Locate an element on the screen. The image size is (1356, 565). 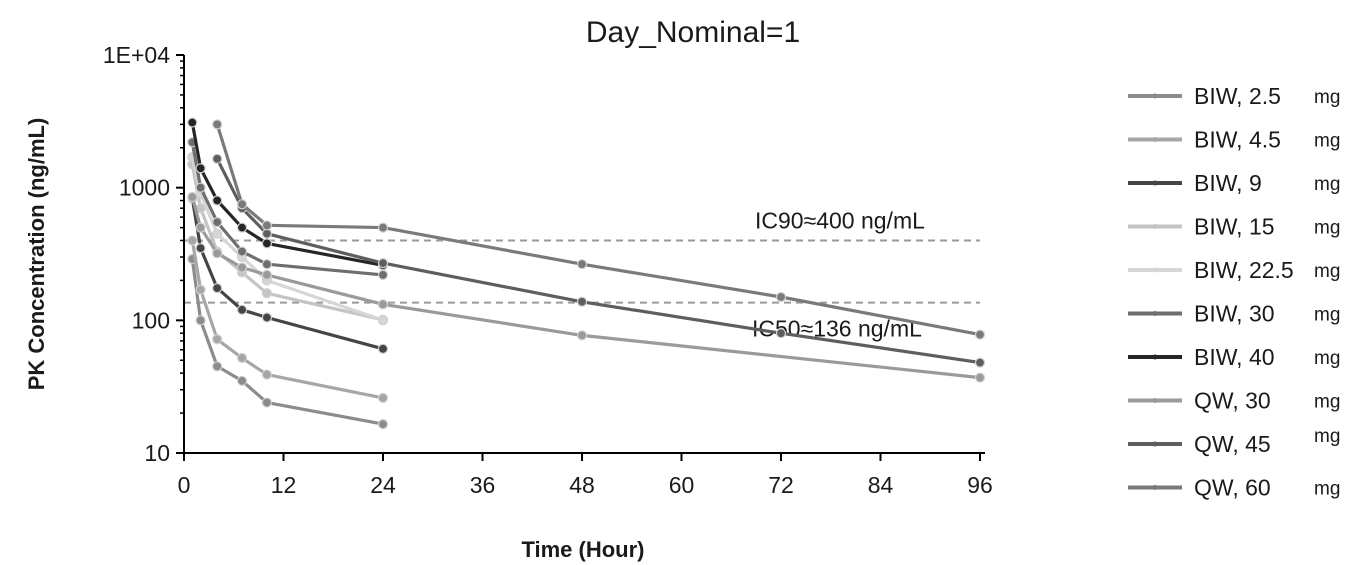
legend-item: BIW, 2.5 mg is located at coordinates (1234, 96).